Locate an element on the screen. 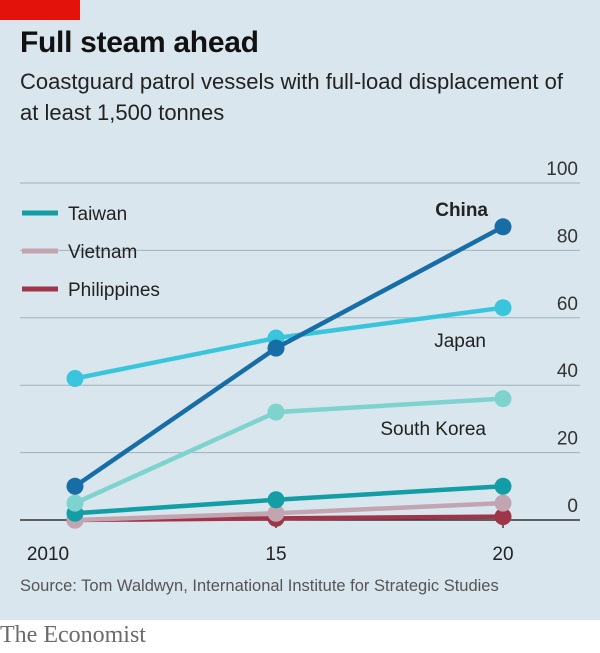  series-label-china: China is located at coordinates (461, 210).